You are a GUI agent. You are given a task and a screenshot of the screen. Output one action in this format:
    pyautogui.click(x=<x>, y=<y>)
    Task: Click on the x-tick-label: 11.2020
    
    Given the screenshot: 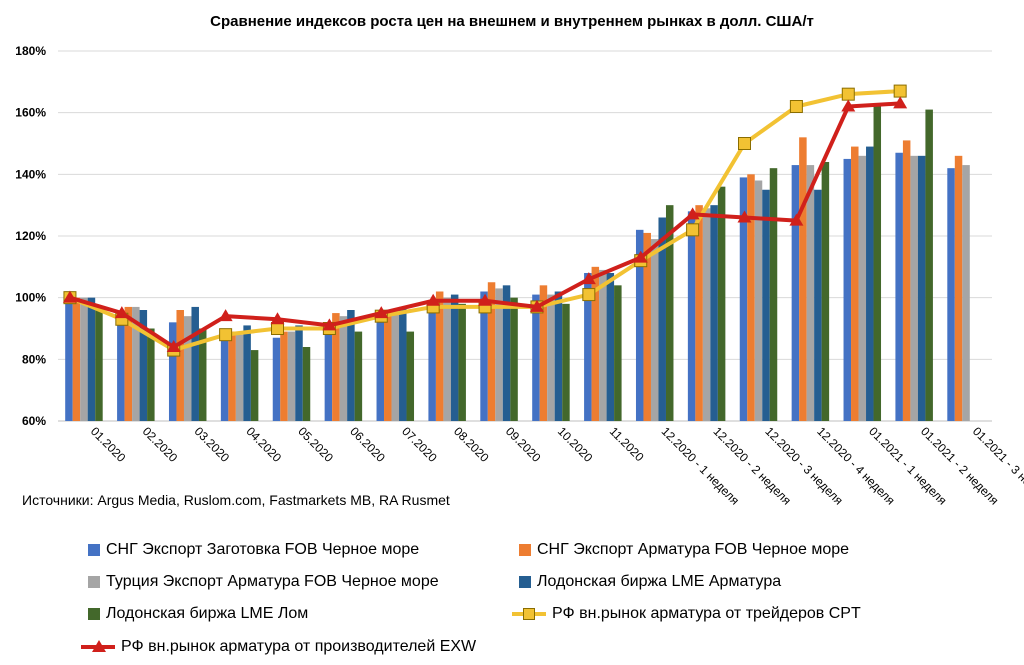 What is the action you would take?
    pyautogui.click(x=627, y=444)
    